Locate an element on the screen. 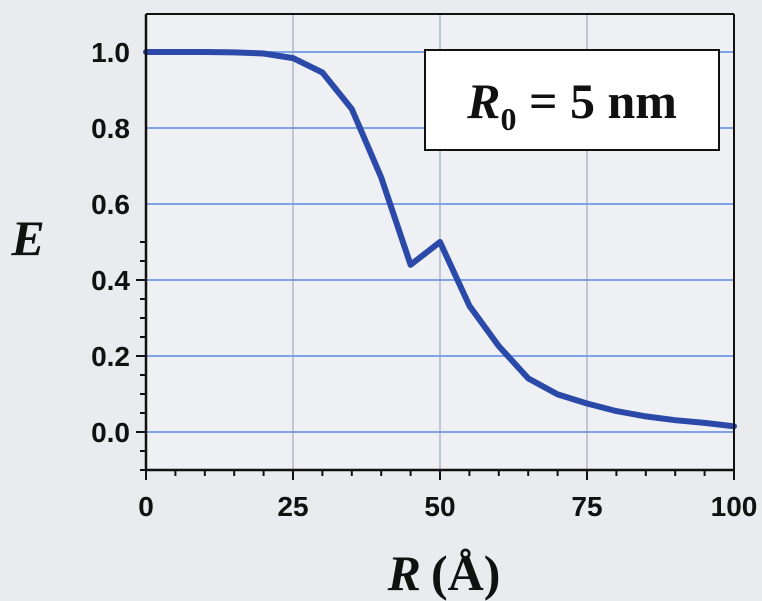  x-tick-label-2: 50 is located at coordinates (439, 506).